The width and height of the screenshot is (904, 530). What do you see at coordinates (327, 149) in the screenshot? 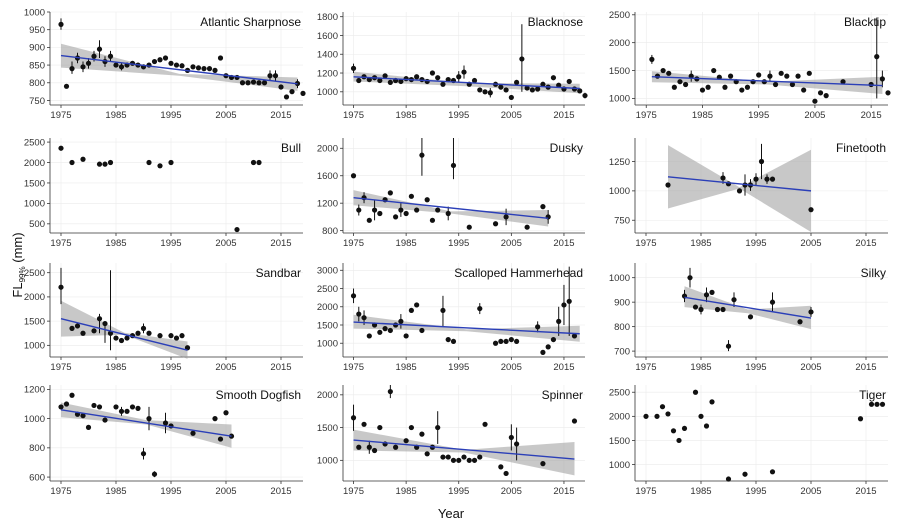
I see `y-tick-label: 2000` at bounding box center [327, 149].